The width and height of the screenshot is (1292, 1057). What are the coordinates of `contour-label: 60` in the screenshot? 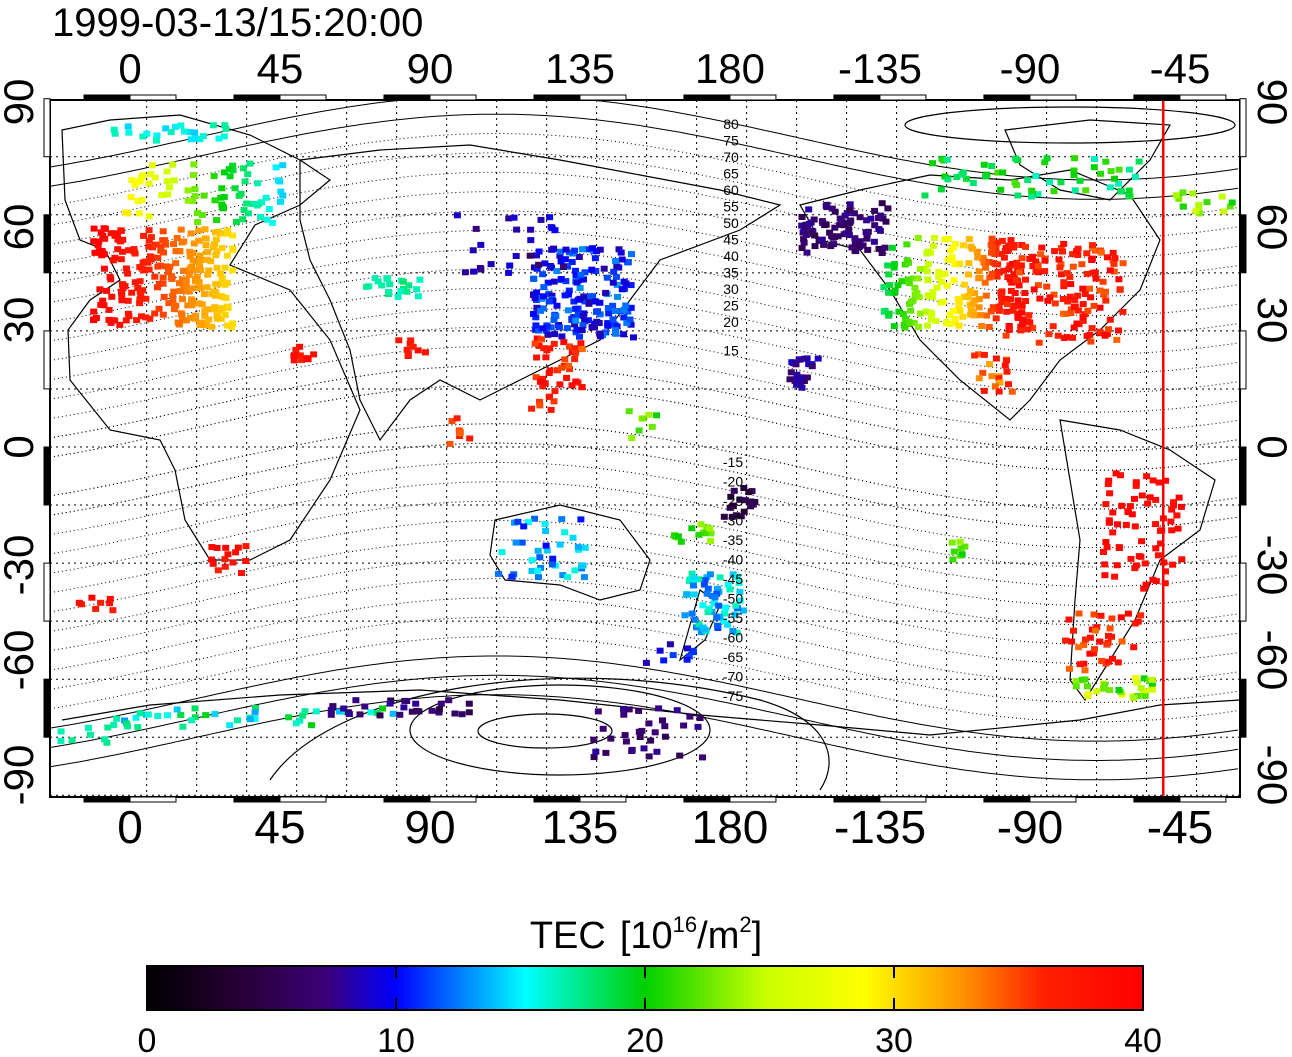 It's located at (731, 190).